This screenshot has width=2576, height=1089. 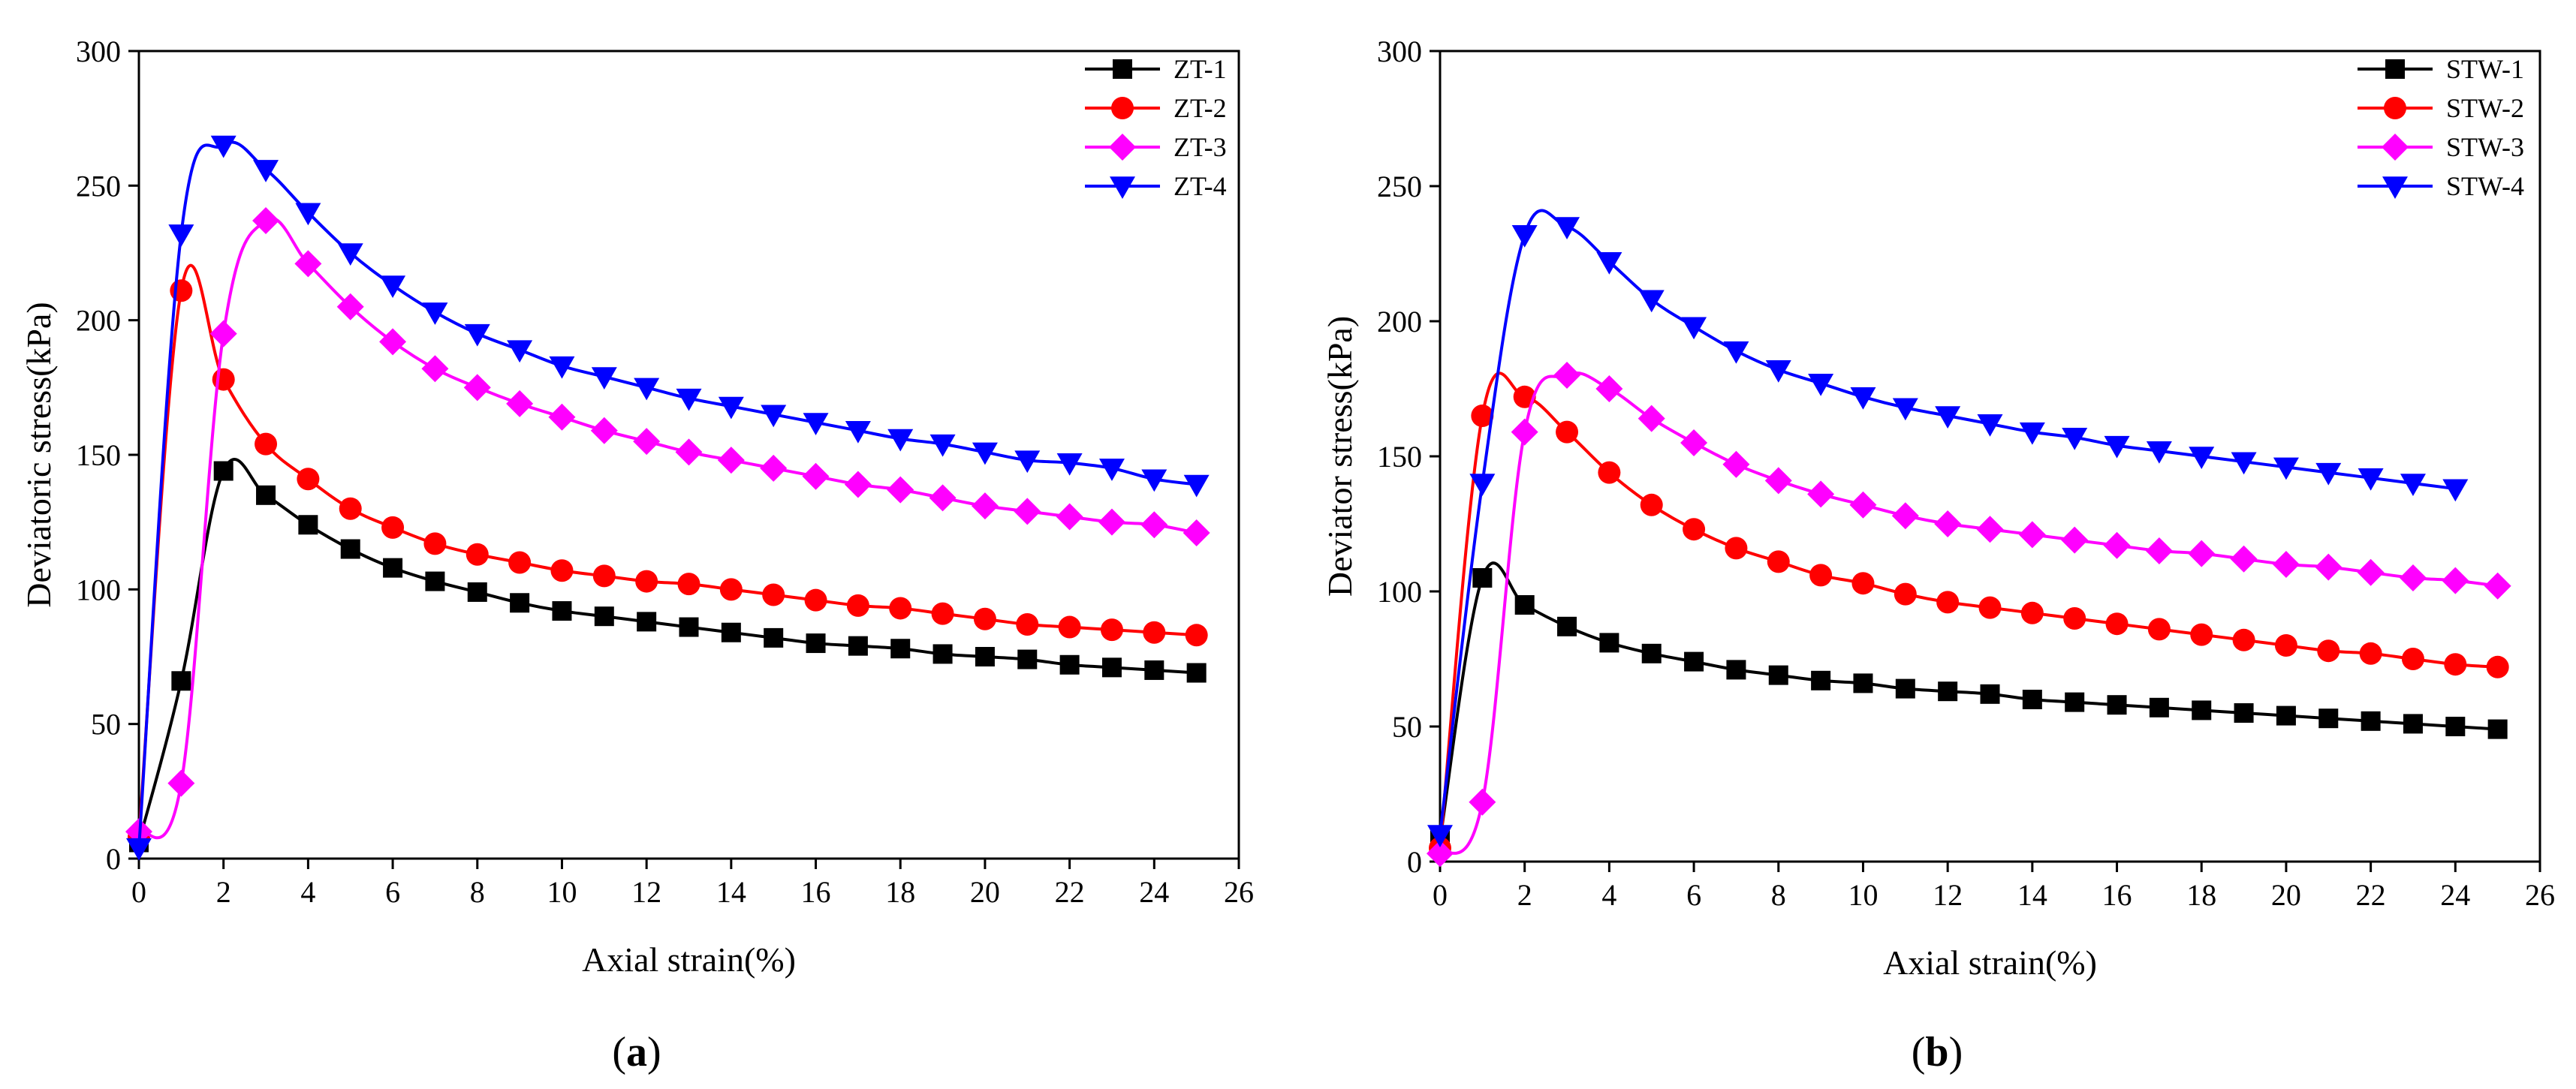 What do you see at coordinates (98, 51) in the screenshot?
I see `y-tick-label: 300` at bounding box center [98, 51].